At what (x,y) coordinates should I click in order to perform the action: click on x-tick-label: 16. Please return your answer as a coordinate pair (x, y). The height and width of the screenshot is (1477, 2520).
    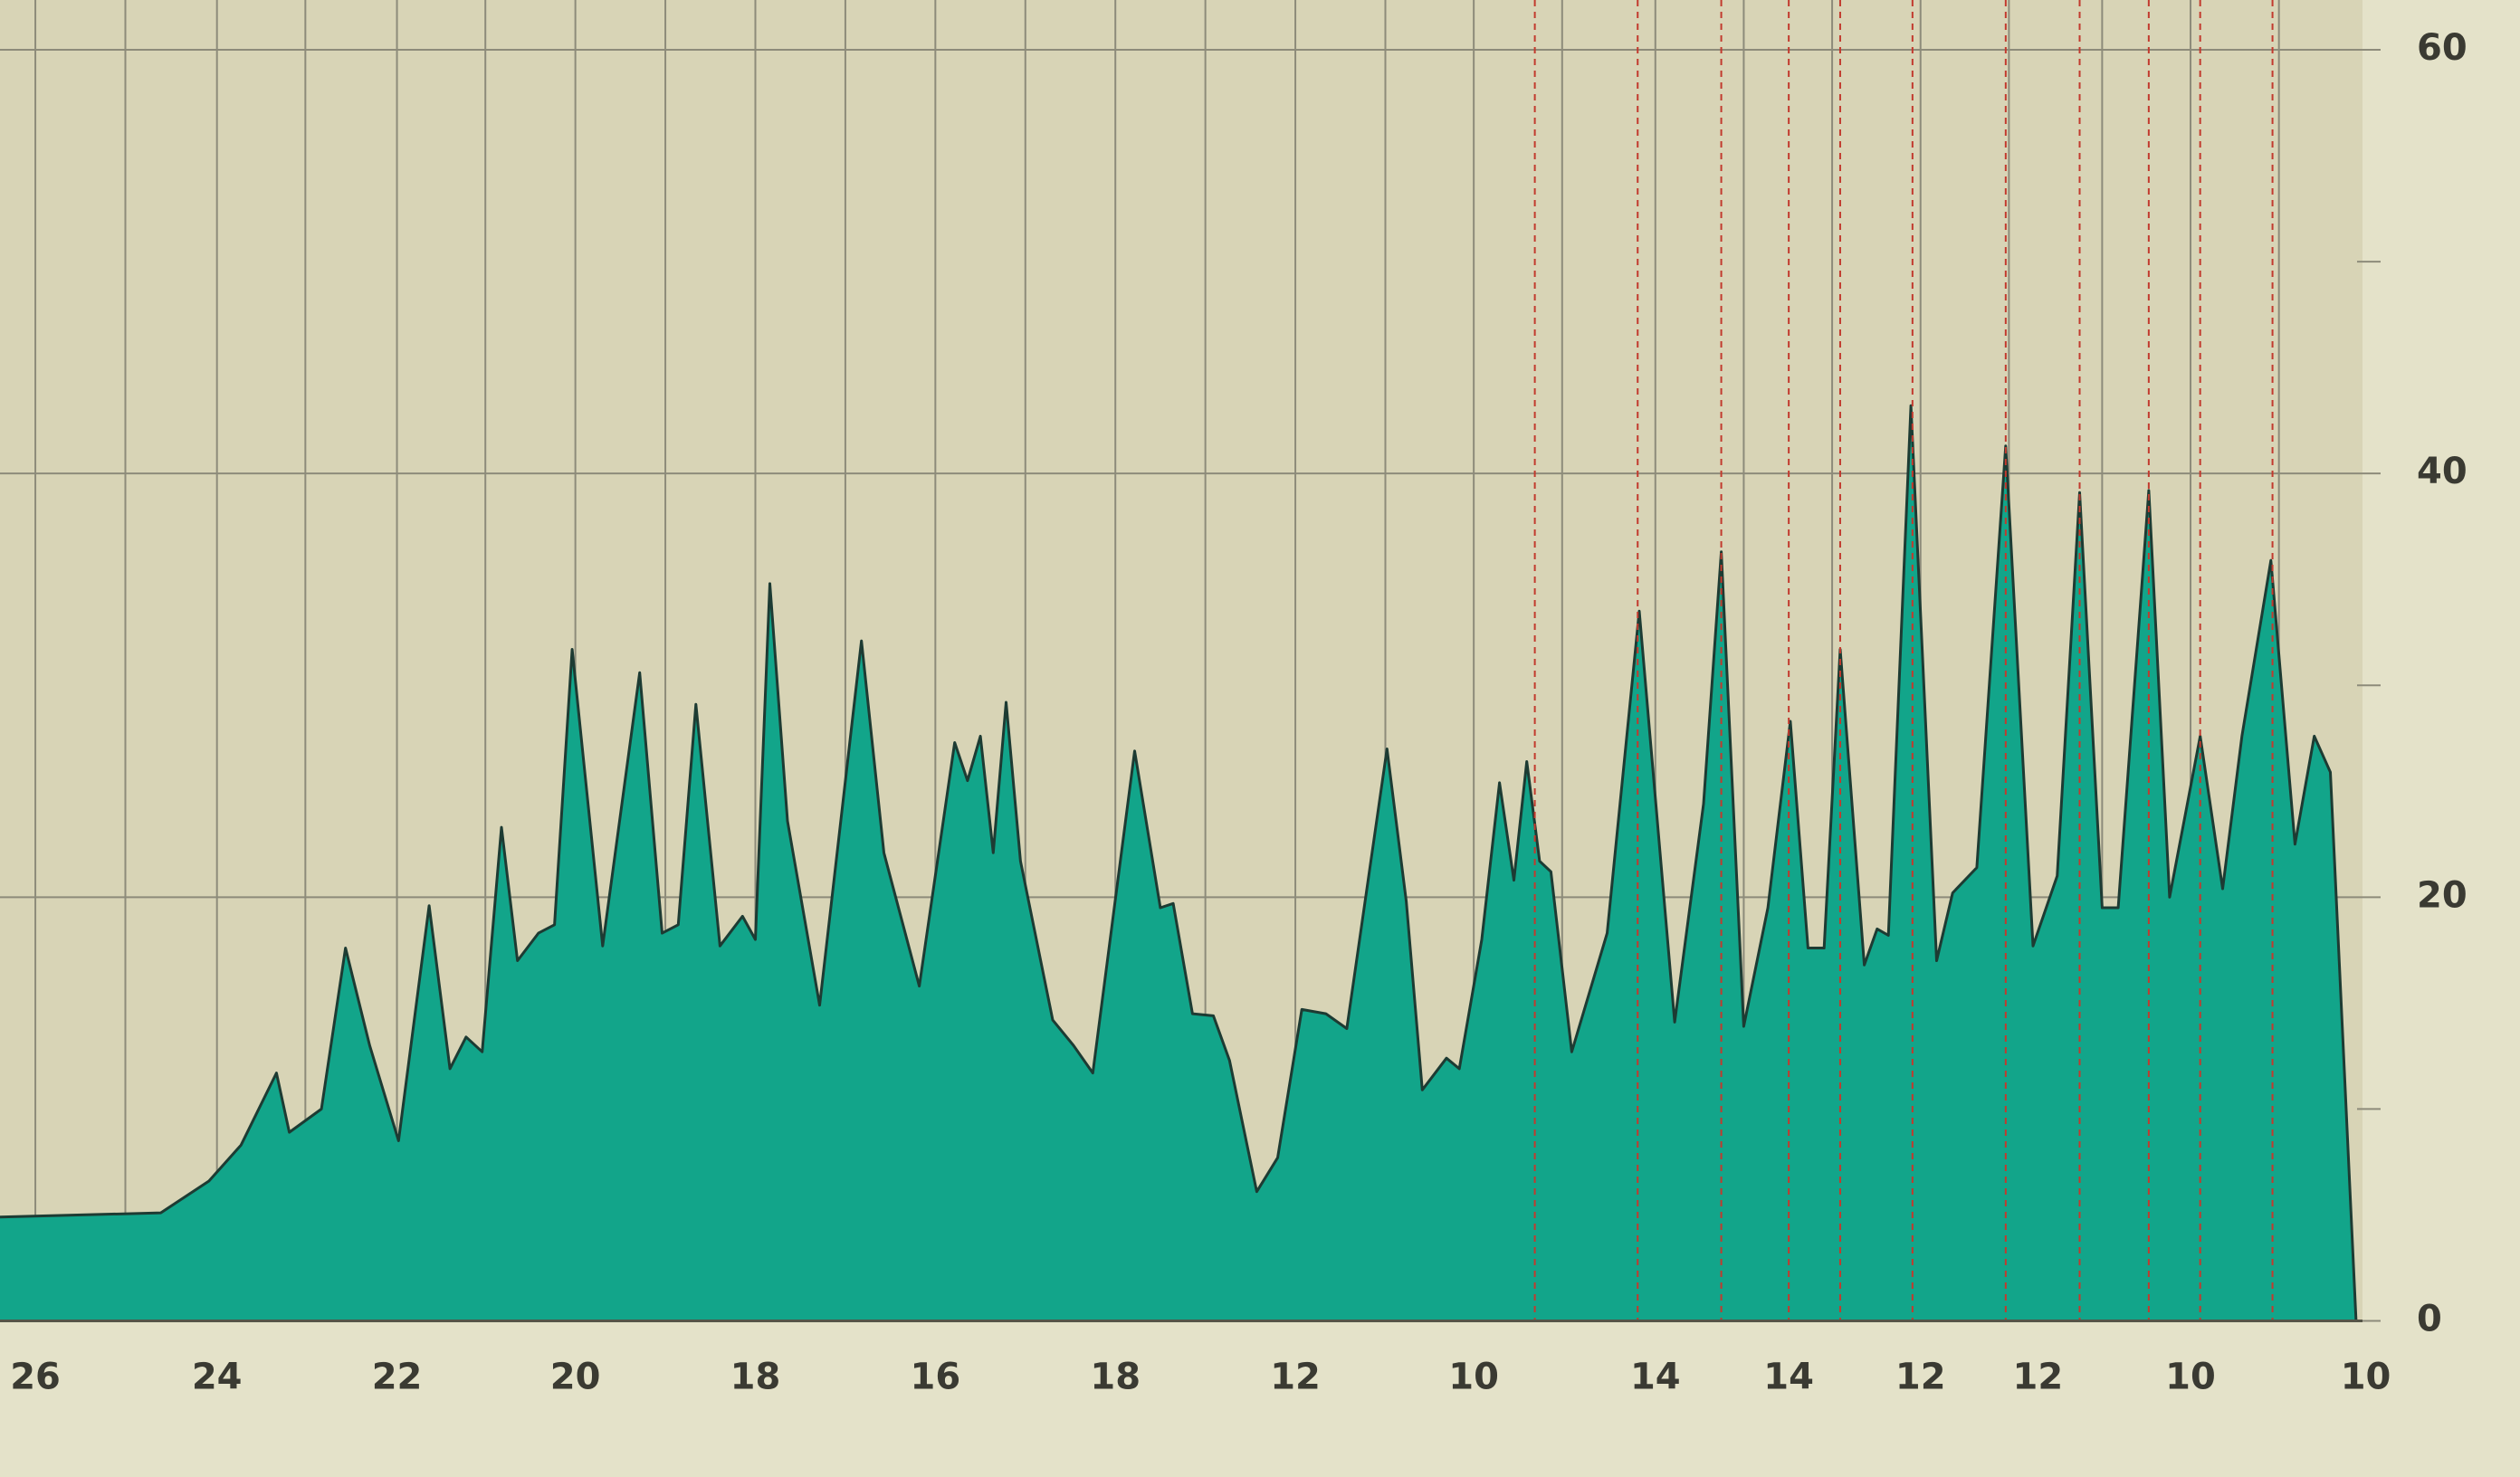
    Looking at the image, I should click on (936, 1376).